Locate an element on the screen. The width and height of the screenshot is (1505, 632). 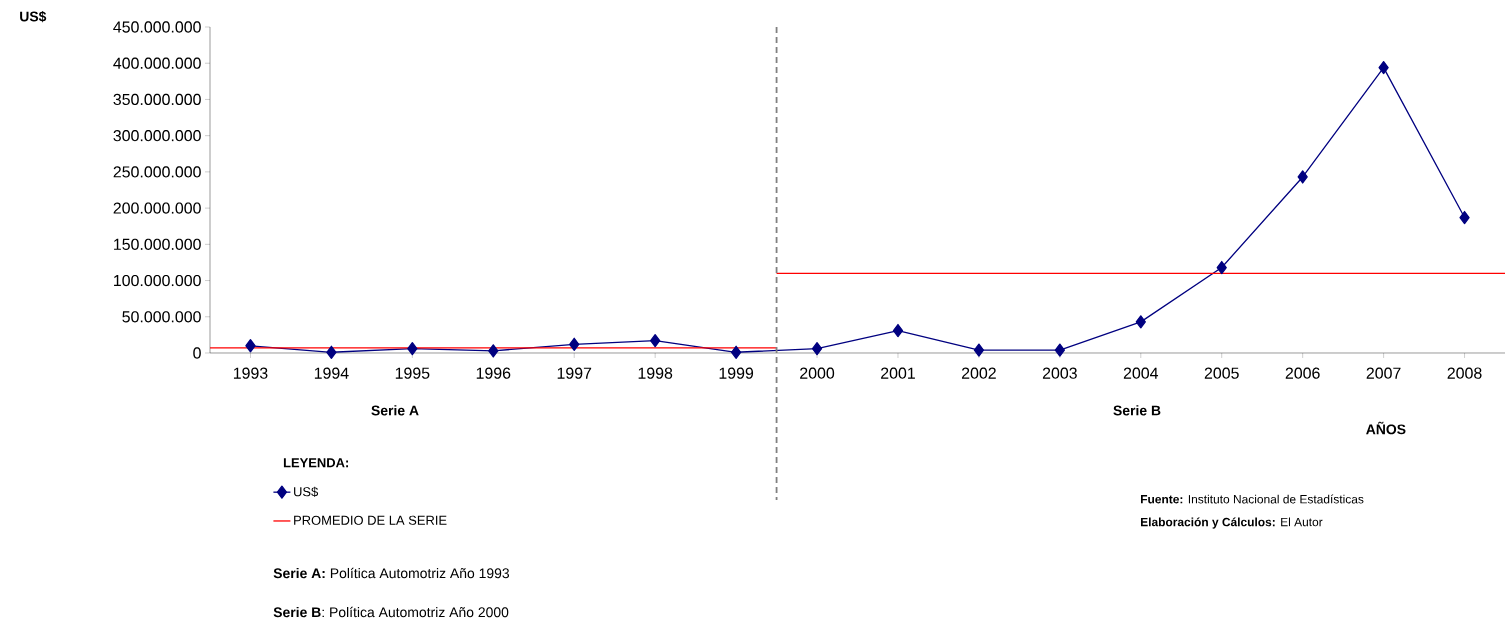
x-axis-title: AÑOS is located at coordinates (1386, 428).